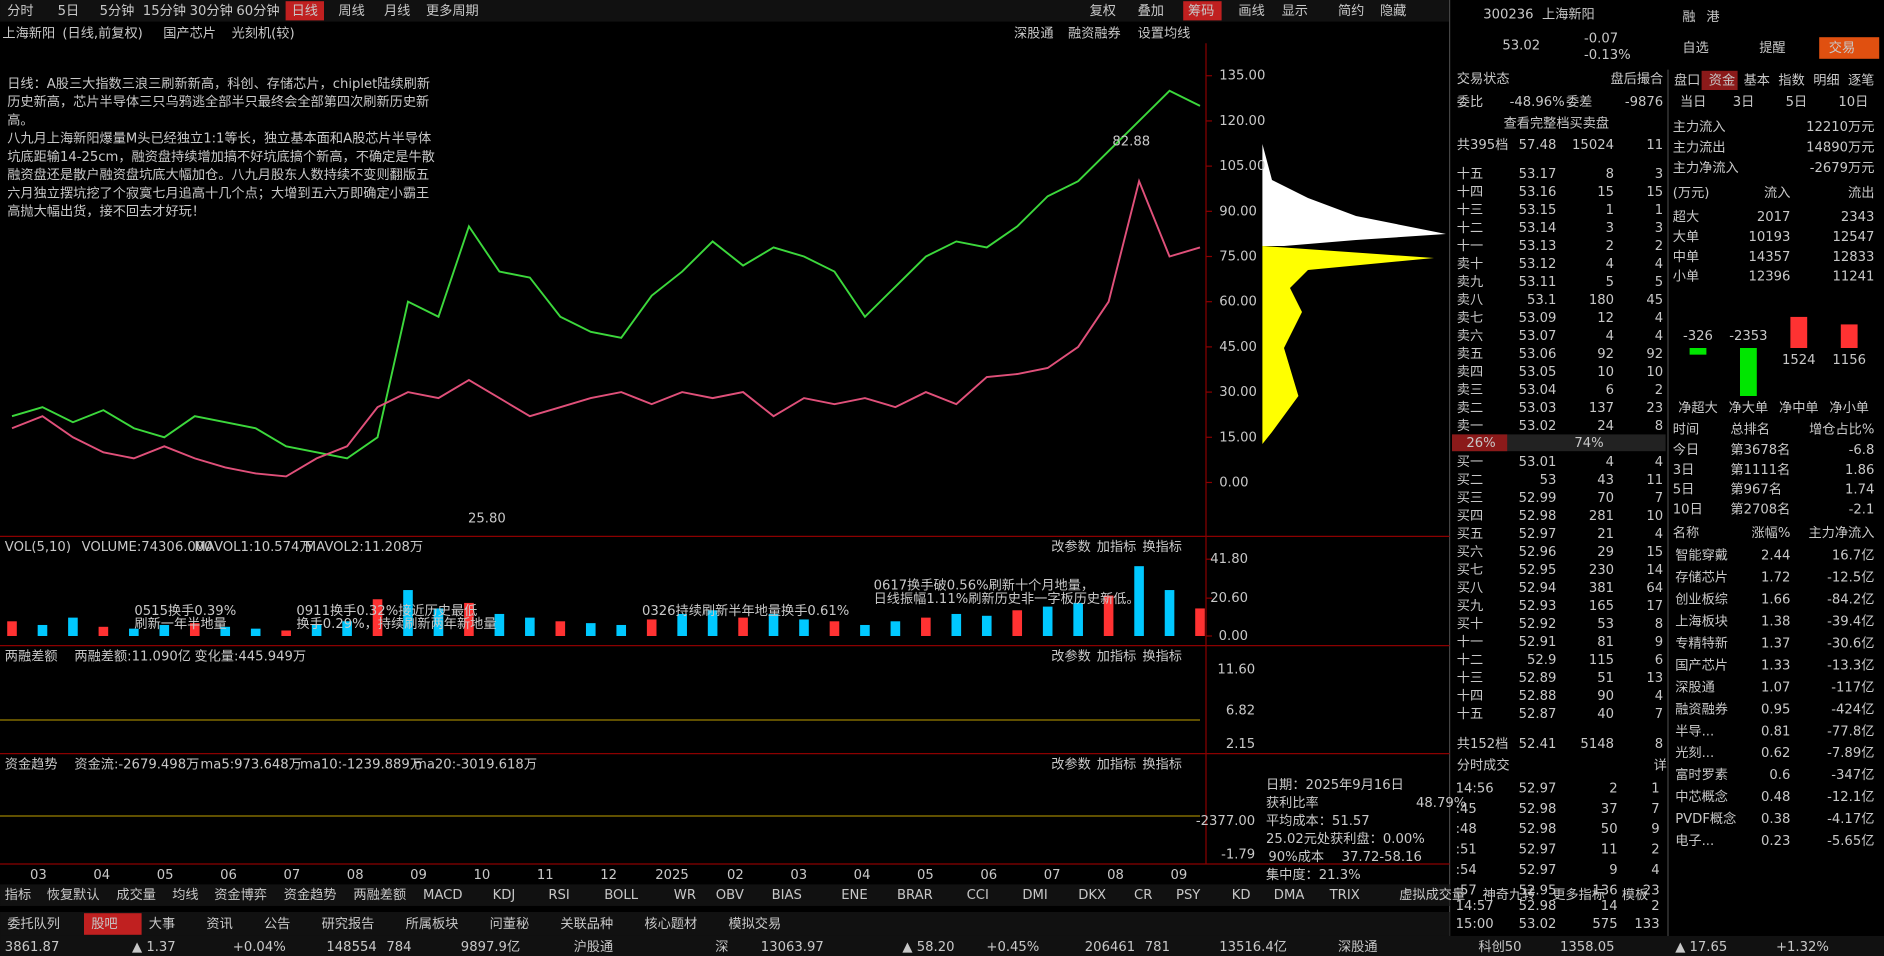  Describe the element at coordinates (1705, 818) in the screenshot. I see `sector-name: PVDF概念` at that location.